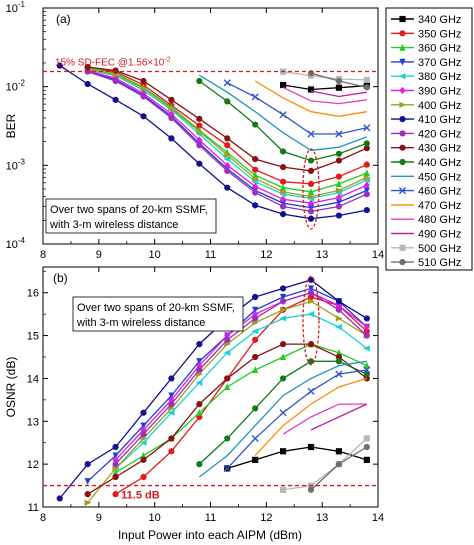 The image size is (474, 545). I want to click on a-line-450-ghz, so click(283, 113).